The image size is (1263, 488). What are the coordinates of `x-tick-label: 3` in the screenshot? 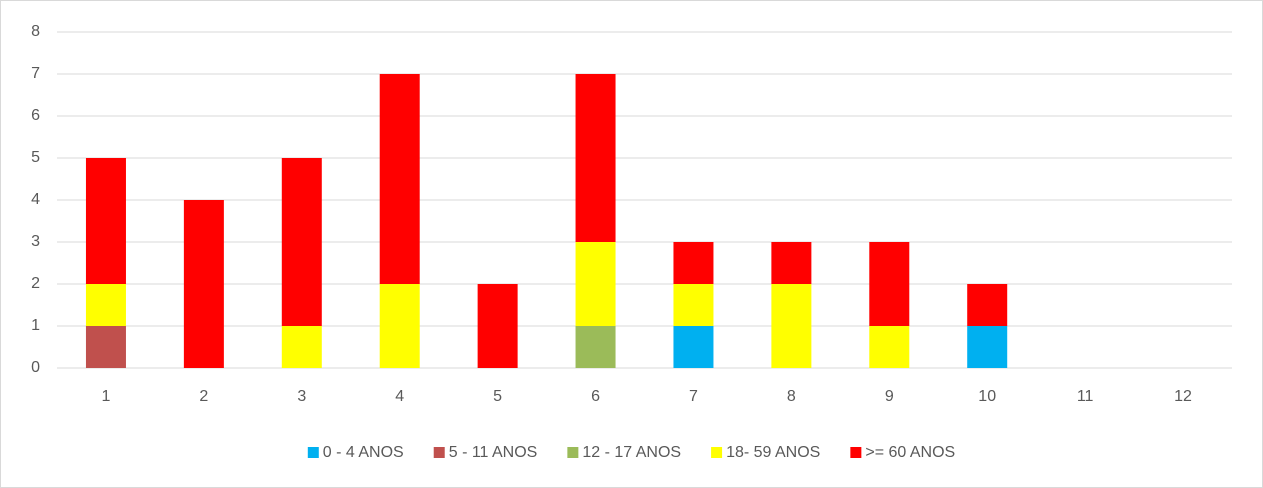 It's located at (301, 396).